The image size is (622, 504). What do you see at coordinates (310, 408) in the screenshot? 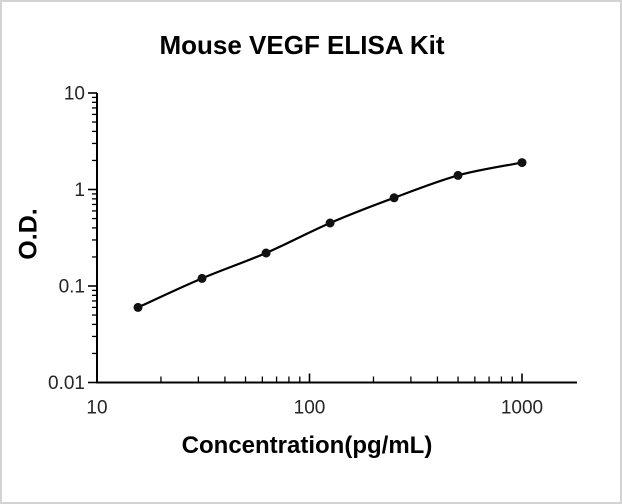
I see `x-tick-label: 100` at bounding box center [310, 408].